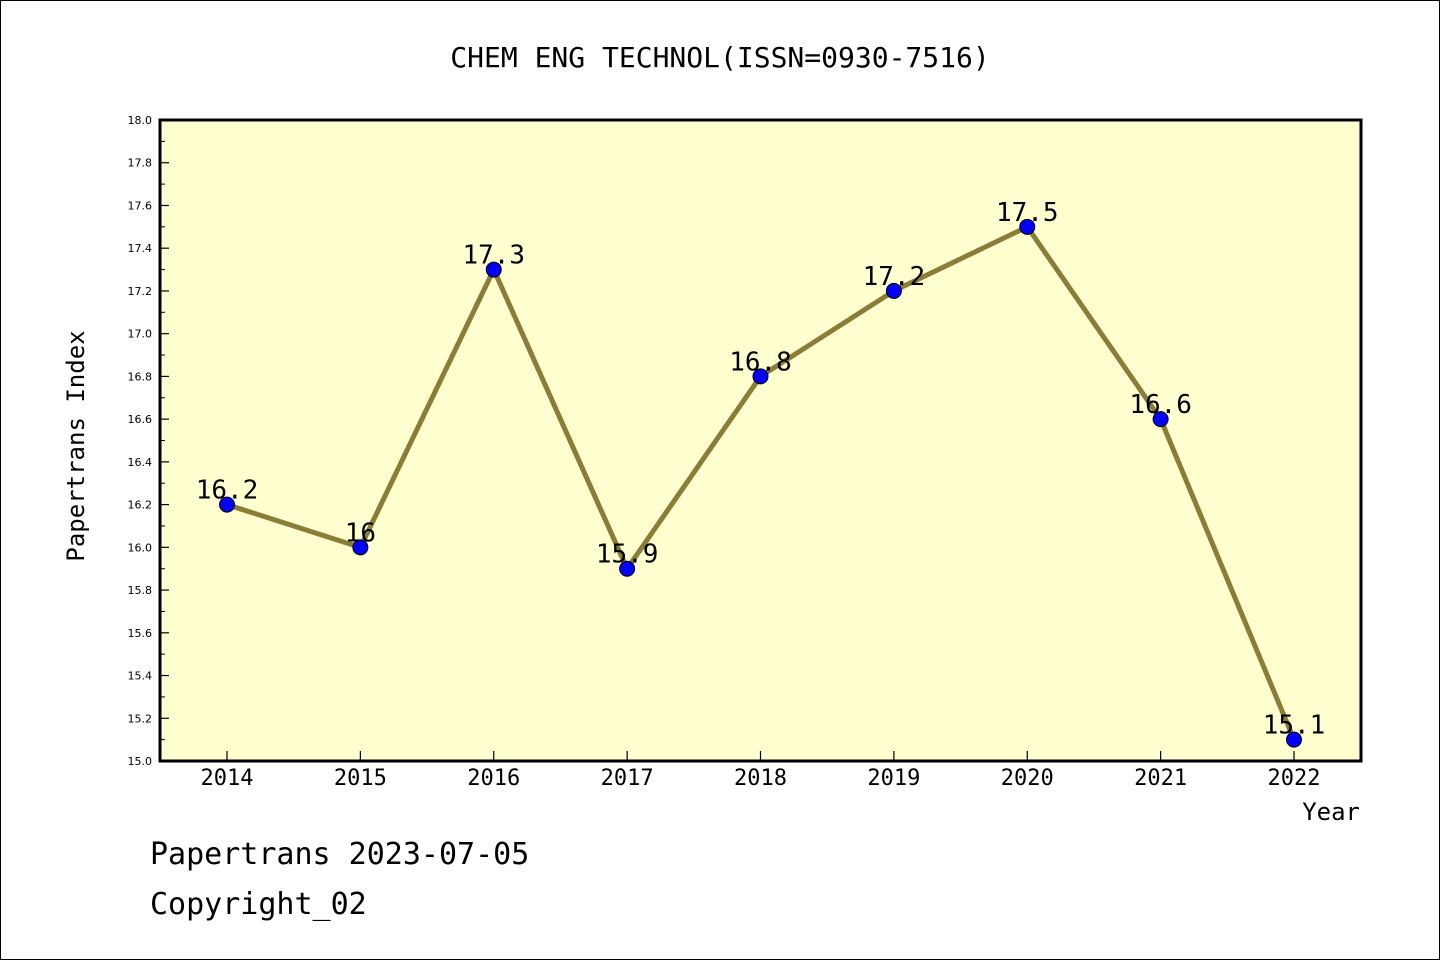 The height and width of the screenshot is (960, 1440). Describe the element at coordinates (493, 778) in the screenshot. I see `x-tick-label: 2016` at that location.